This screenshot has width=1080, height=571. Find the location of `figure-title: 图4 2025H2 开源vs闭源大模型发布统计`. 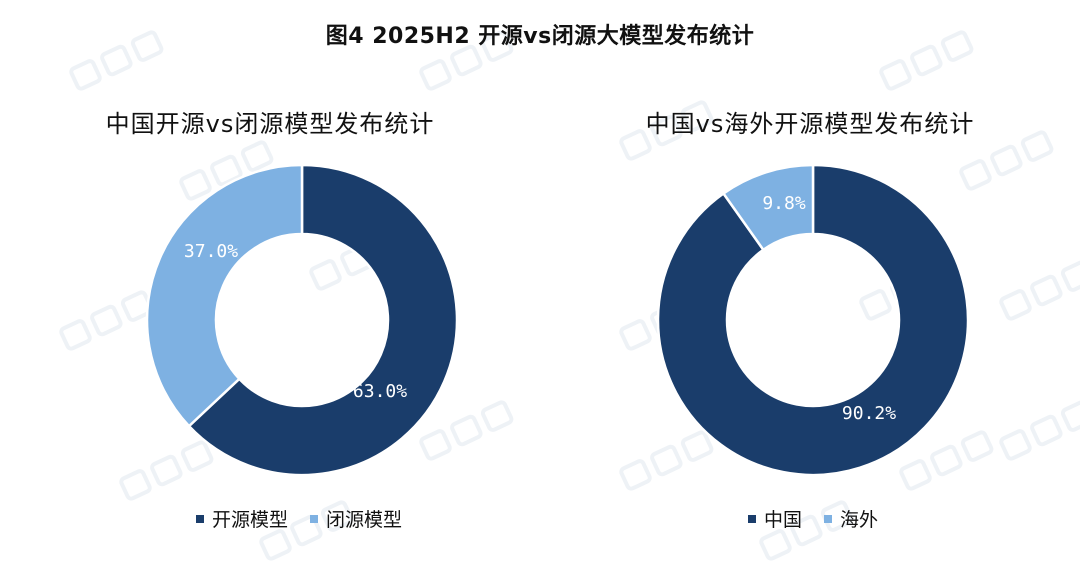

figure-title: 图4 2025H2 开源vs闭源大模型发布统计 is located at coordinates (540, 36).